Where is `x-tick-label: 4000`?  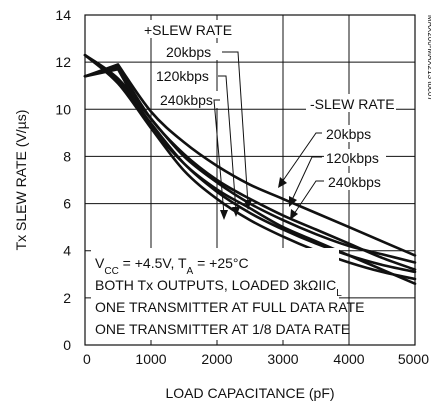 x-tick-label: 4000 is located at coordinates (348, 359).